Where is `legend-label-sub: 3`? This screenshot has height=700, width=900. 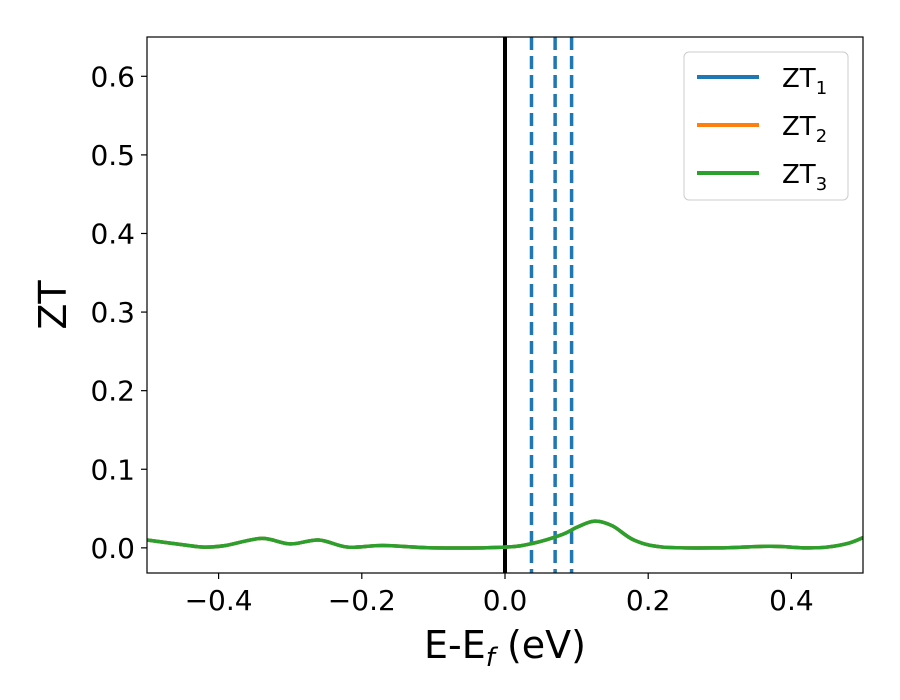 legend-label-sub: 3 is located at coordinates (821, 184).